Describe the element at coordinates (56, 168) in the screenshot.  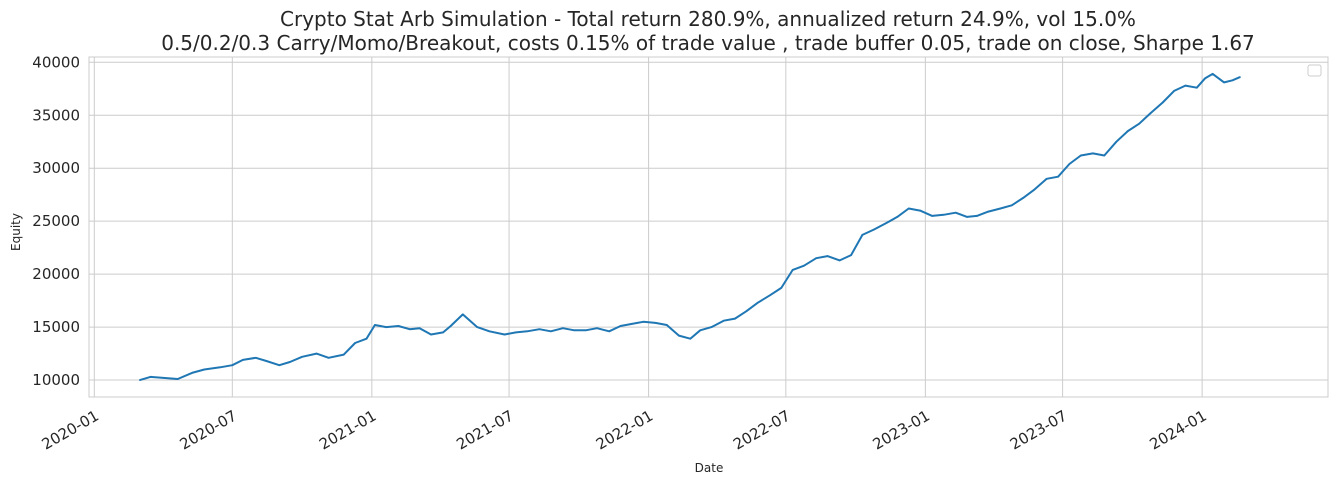
I see `y-tick-label: 30000` at that location.